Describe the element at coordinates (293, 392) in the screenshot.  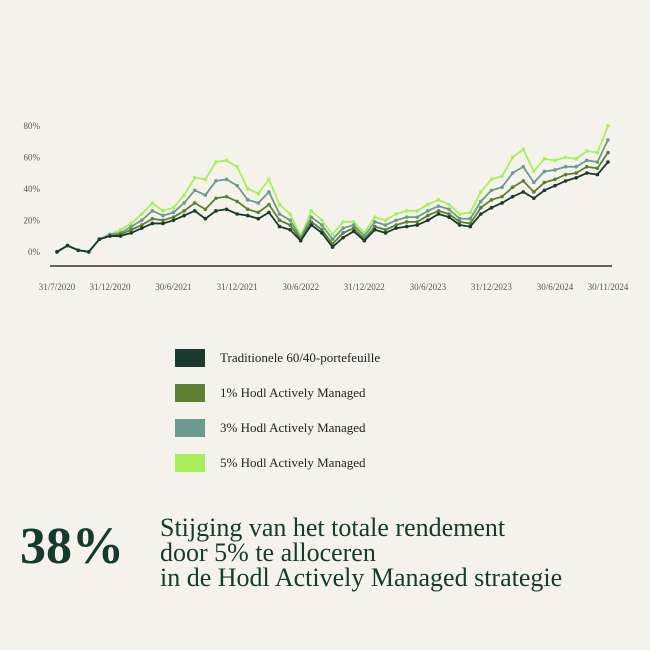
I see `legend-label: 1% Hodl Actively Managed` at that location.